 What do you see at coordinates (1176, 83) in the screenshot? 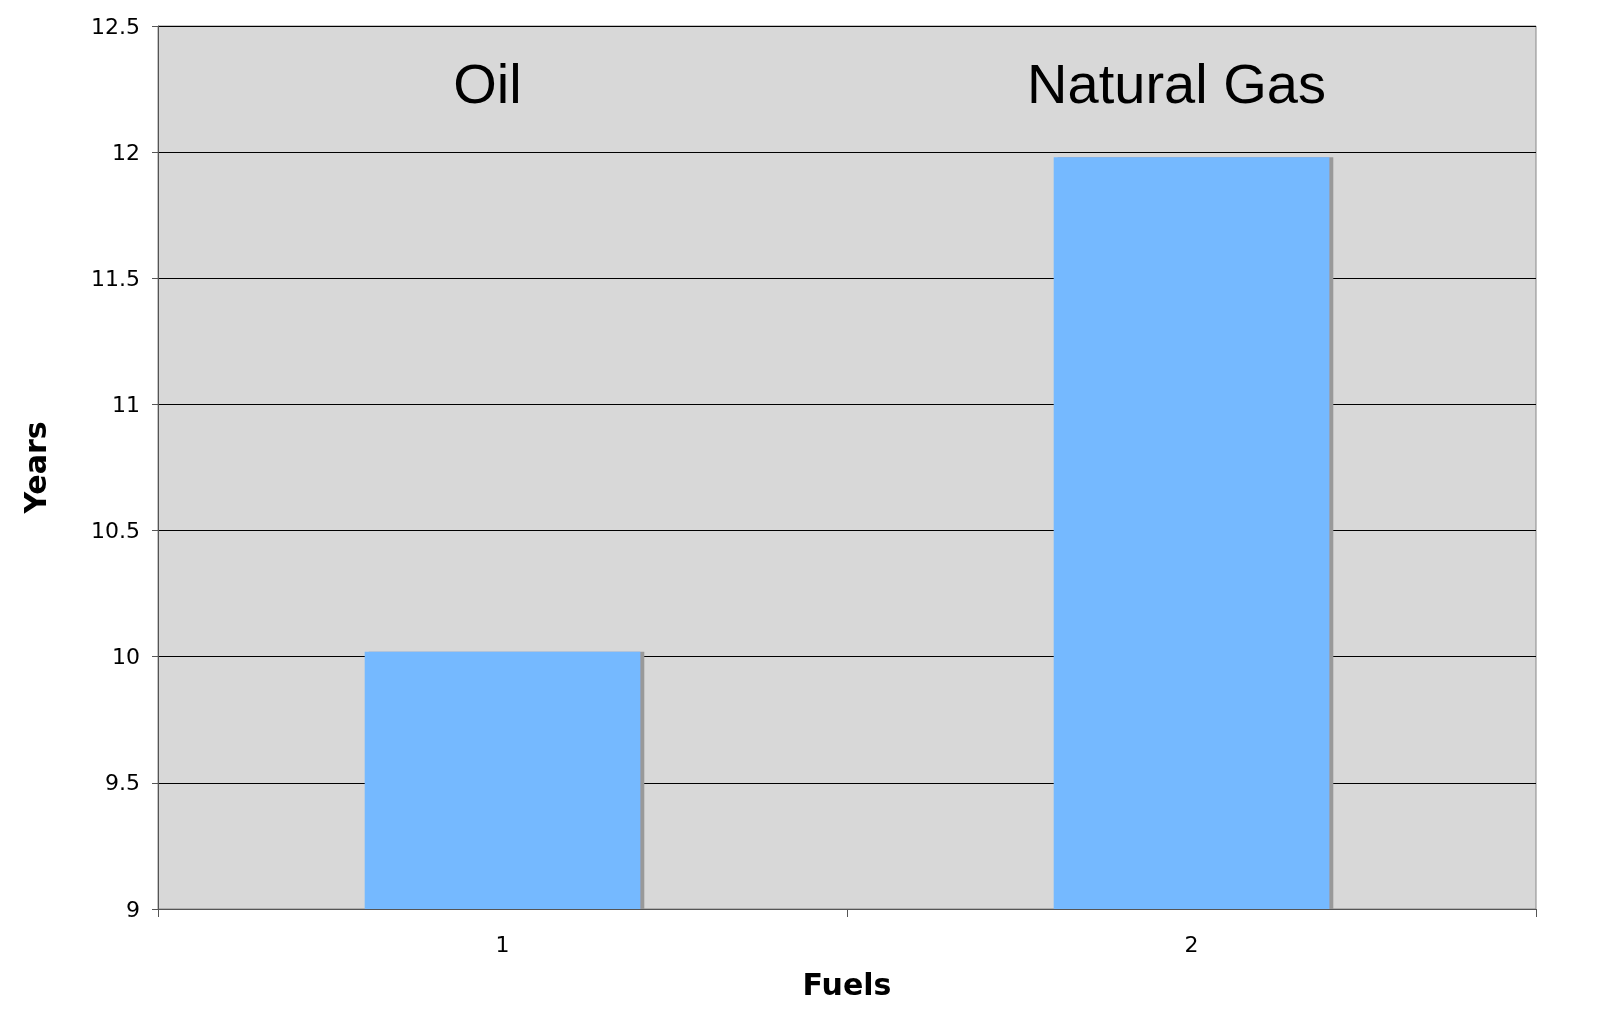
I see `annotation: Natural Gas` at bounding box center [1176, 83].